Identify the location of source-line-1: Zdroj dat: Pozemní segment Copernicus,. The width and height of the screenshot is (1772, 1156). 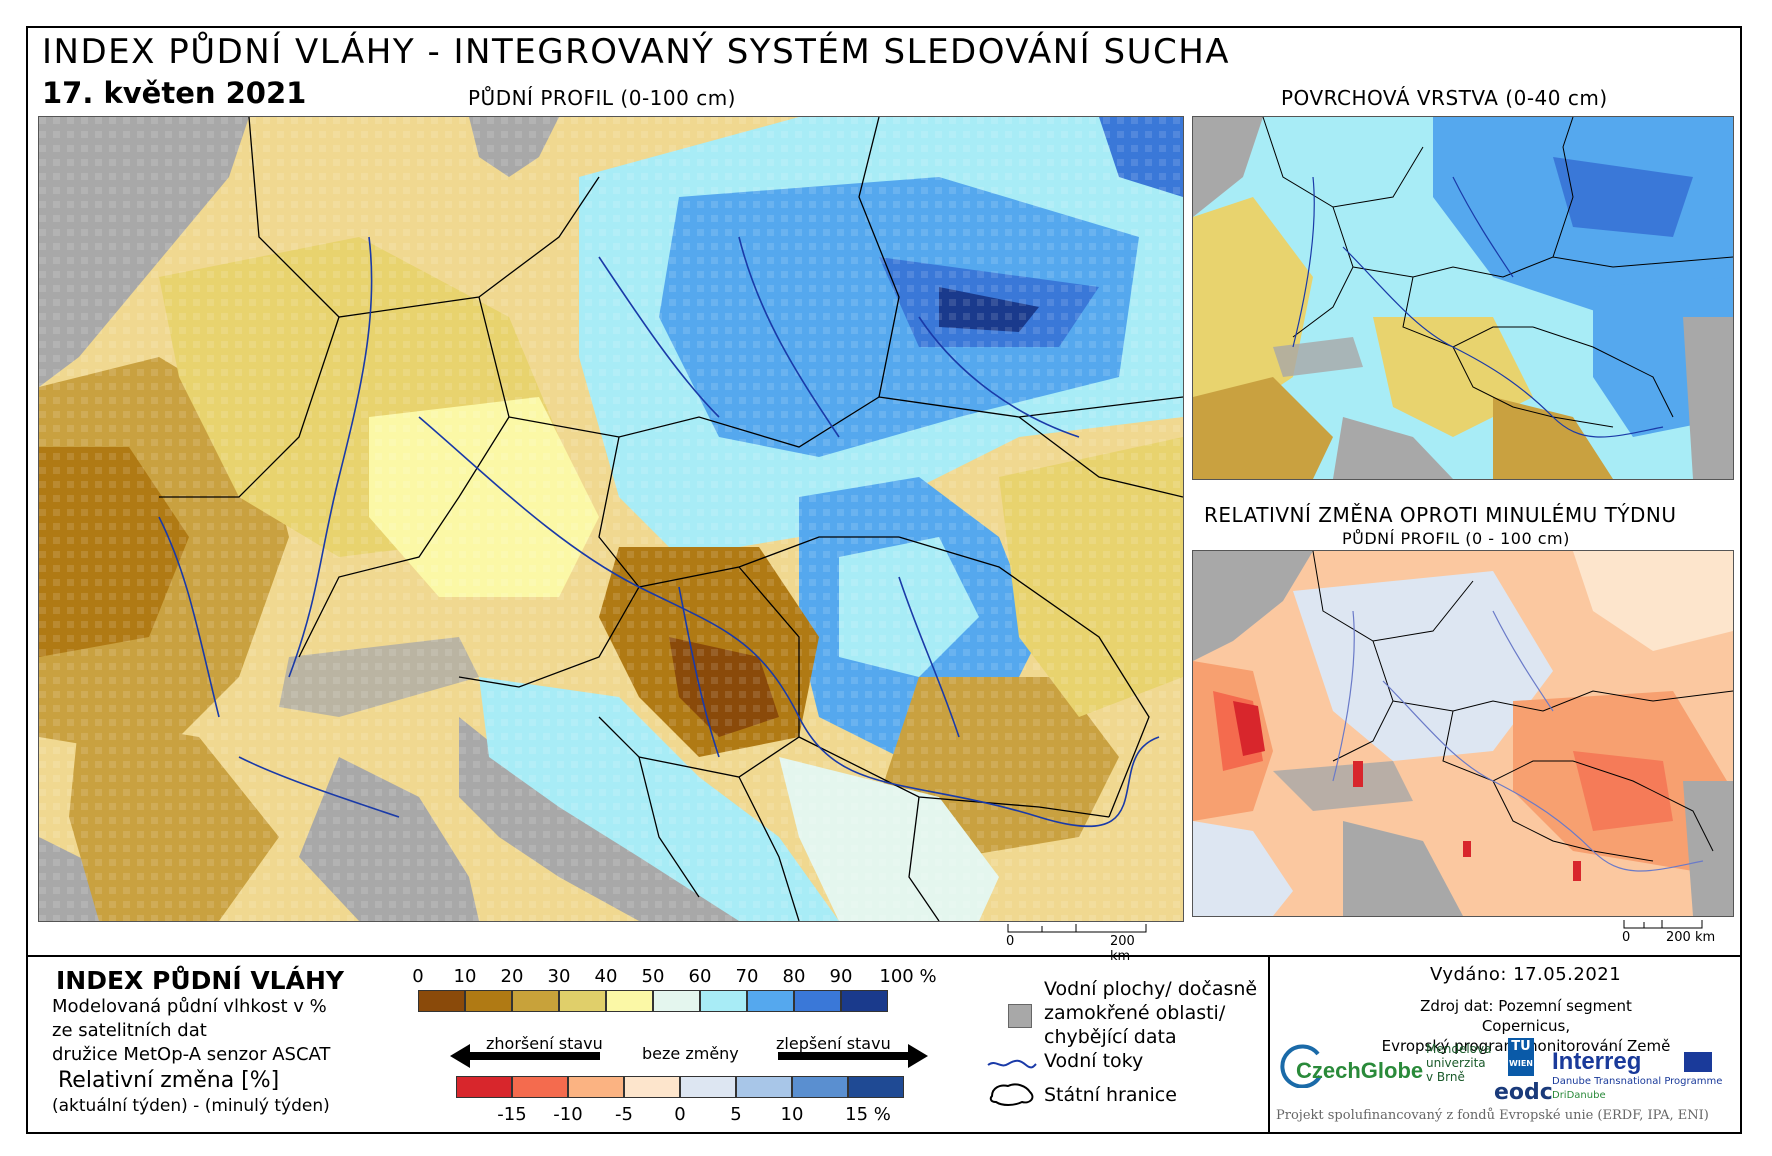
(1526, 1016).